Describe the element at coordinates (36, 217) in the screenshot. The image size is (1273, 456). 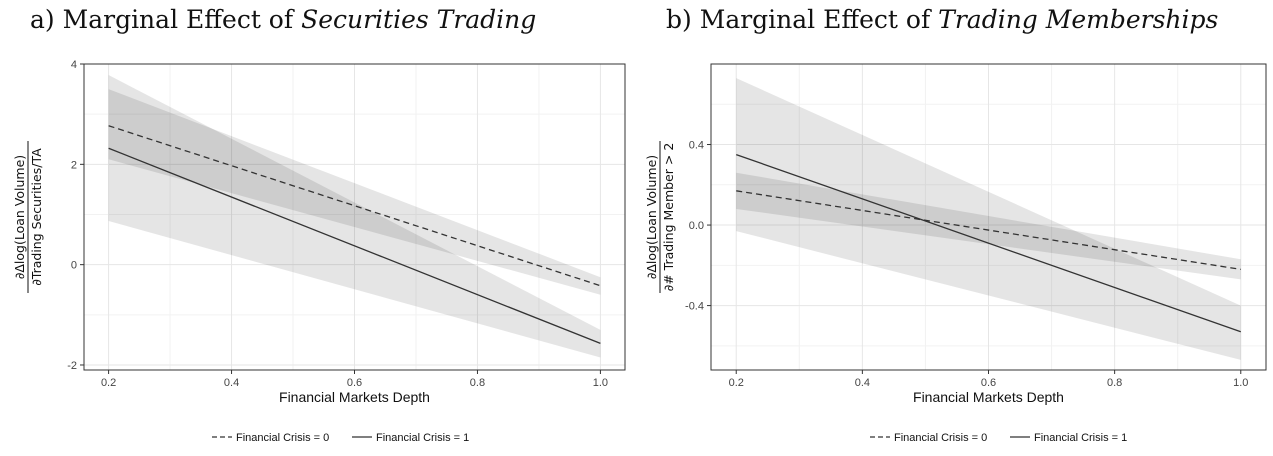
I see `y-axis-denominator: ∂Trading Securities/TA` at that location.